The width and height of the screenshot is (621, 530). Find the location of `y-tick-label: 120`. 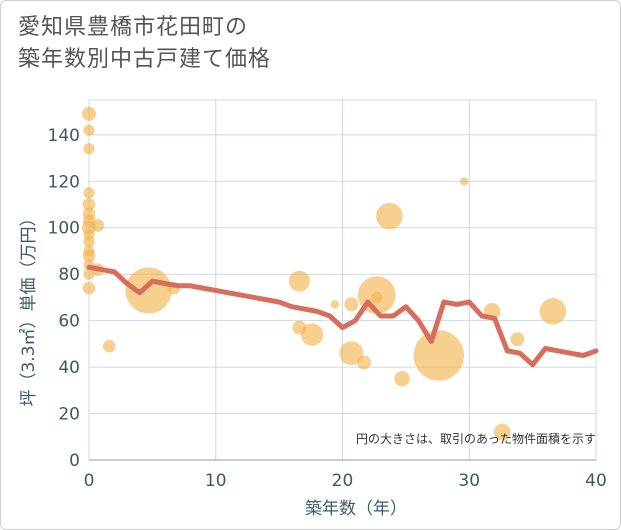

y-tick-label: 120 is located at coordinates (64, 182).